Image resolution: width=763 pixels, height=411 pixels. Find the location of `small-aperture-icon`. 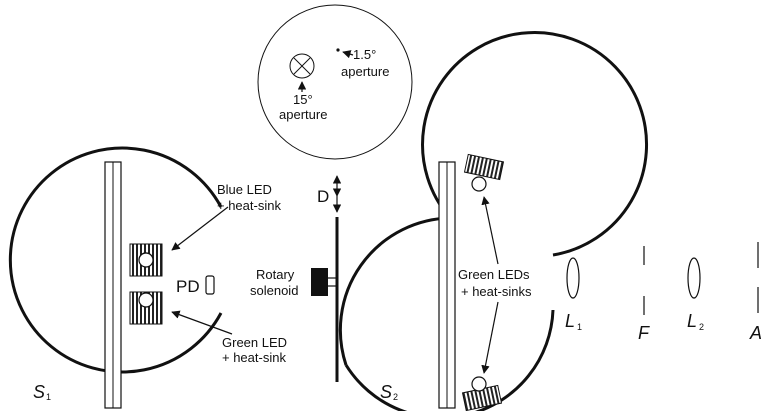

small-aperture-icon is located at coordinates (338, 50).